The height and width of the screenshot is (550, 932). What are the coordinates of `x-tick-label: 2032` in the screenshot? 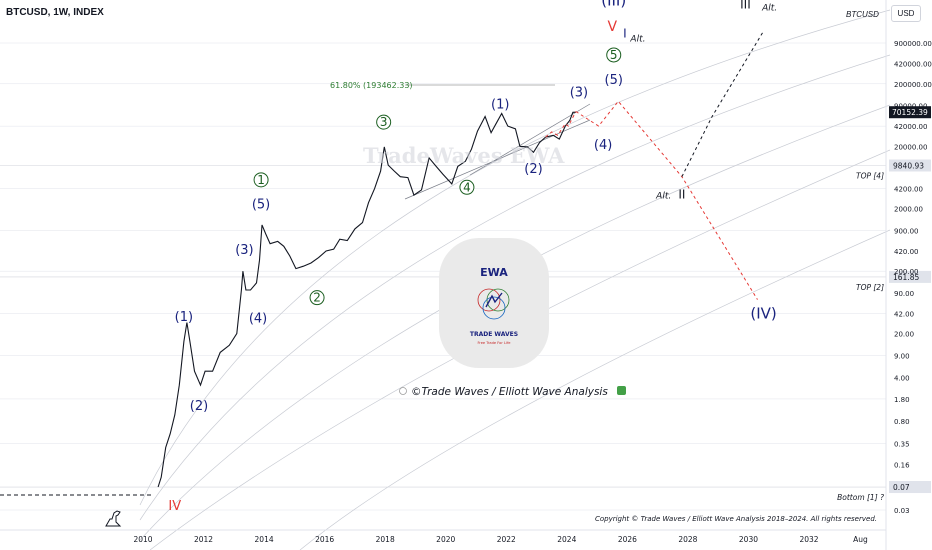 It's located at (808, 539).